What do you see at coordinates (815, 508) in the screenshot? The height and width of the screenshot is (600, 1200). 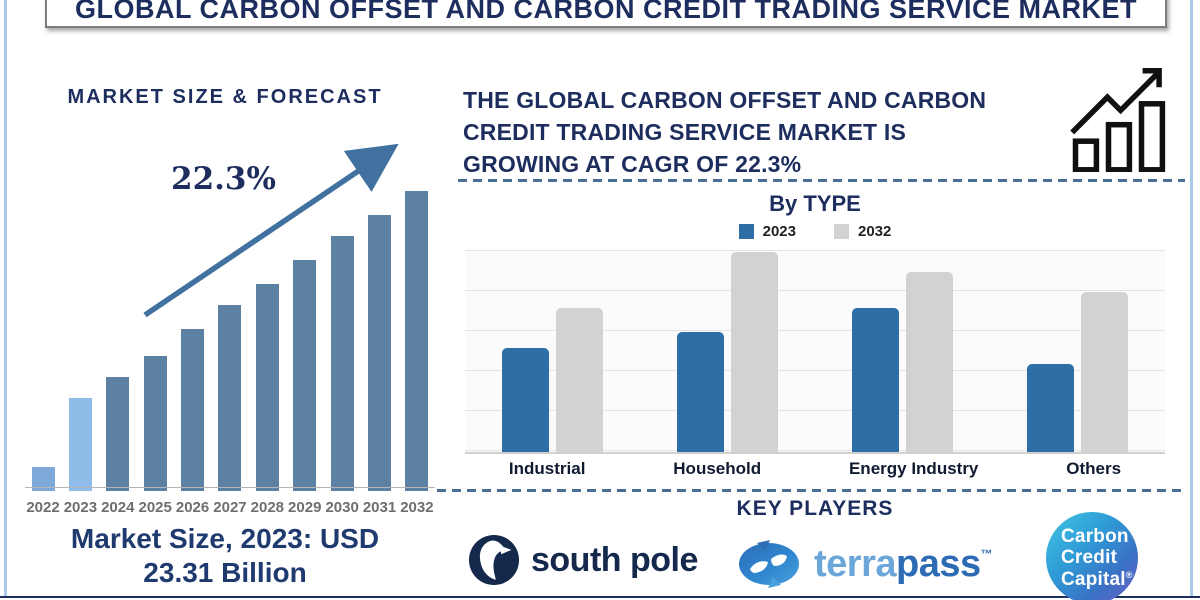 I see `key-players-heading: KEY PLAYERS` at bounding box center [815, 508].